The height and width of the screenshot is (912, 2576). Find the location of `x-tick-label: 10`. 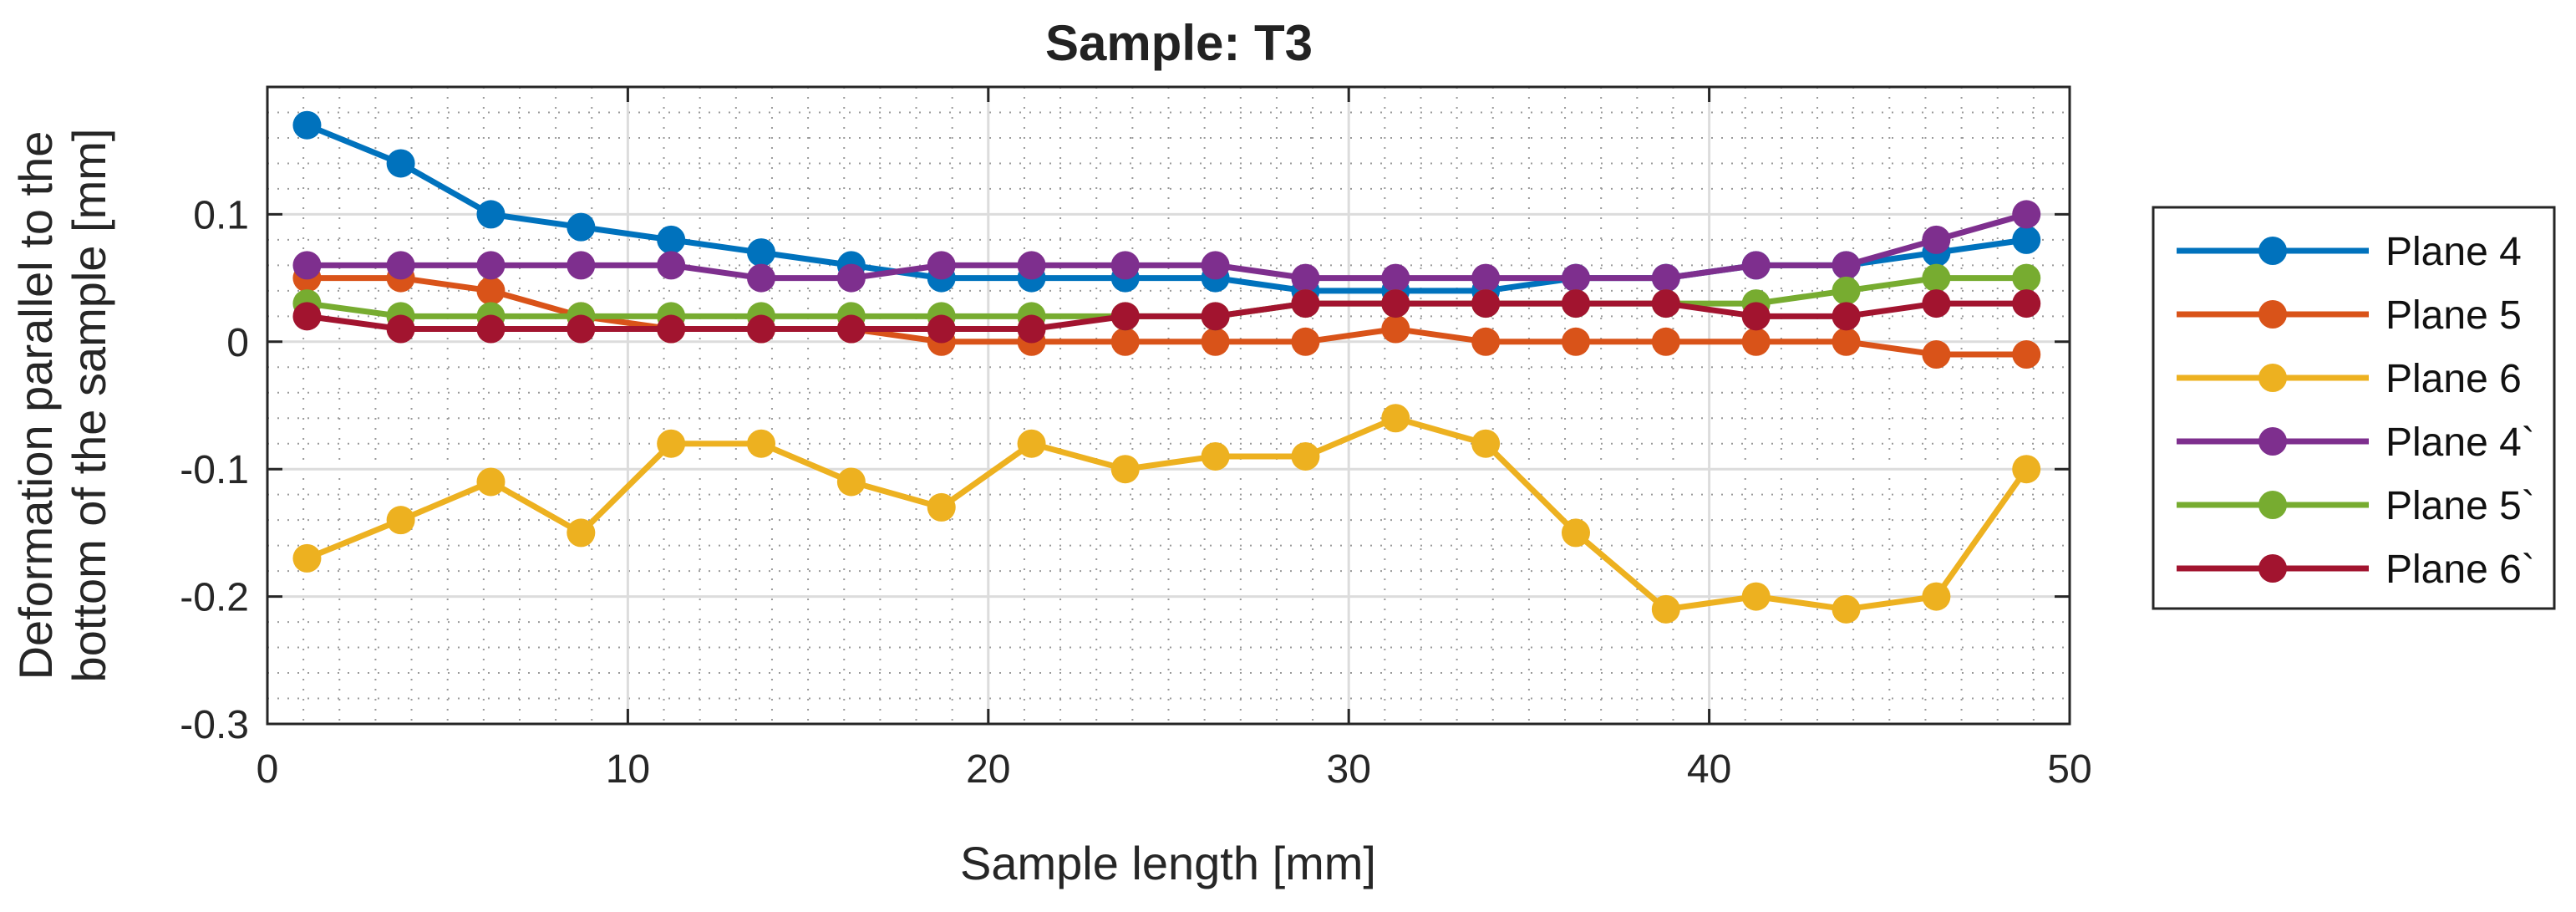

x-tick-label: 10 is located at coordinates (628, 769).